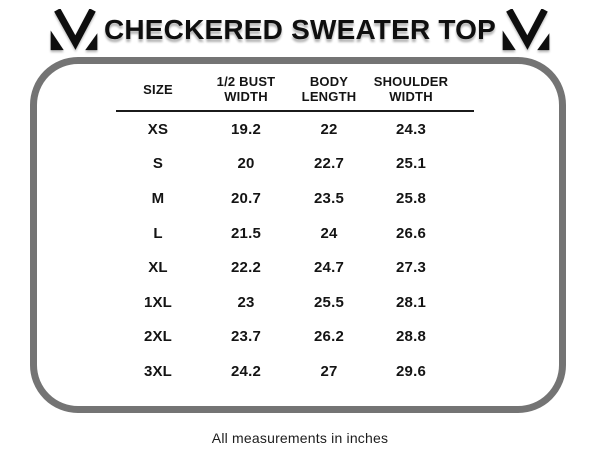 The width and height of the screenshot is (600, 464). What do you see at coordinates (246, 89) in the screenshot?
I see `column-header-bust: 1/2 BUST WIDTH` at bounding box center [246, 89].